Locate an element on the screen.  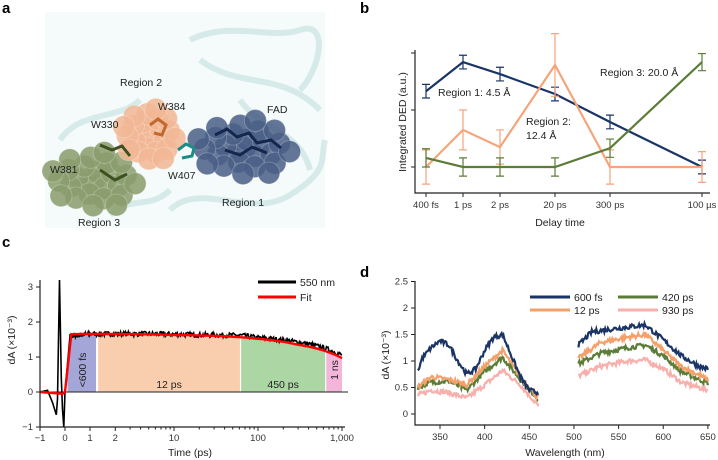
panel-label-d: d is located at coordinates (364, 272).